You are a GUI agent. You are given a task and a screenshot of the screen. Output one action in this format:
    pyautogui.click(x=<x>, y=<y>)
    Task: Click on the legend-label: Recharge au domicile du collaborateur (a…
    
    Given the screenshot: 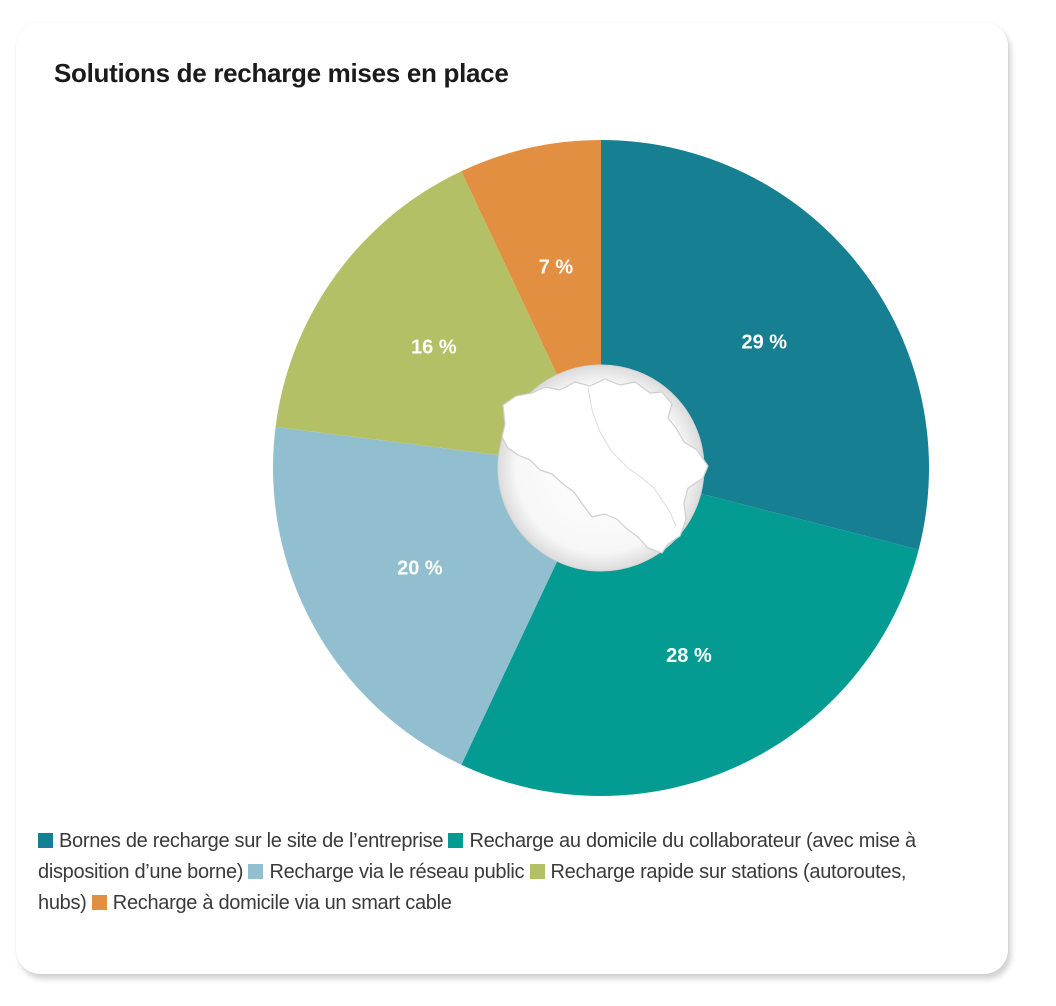 What is the action you would take?
    pyautogui.click(x=477, y=856)
    